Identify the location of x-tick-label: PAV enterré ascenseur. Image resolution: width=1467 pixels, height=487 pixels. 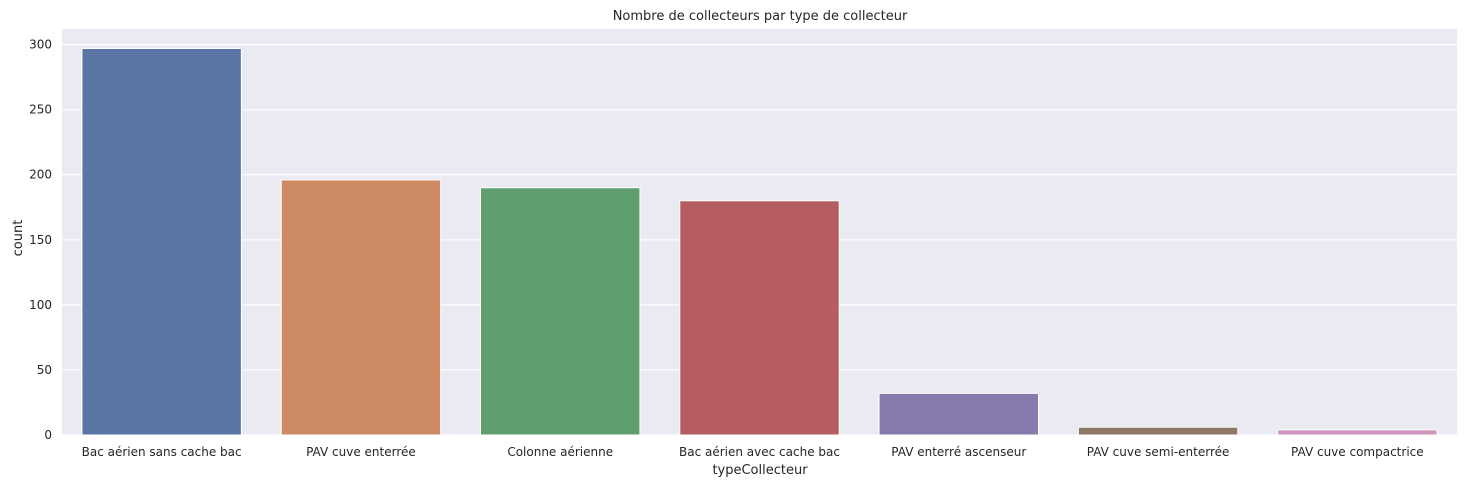
(958, 452).